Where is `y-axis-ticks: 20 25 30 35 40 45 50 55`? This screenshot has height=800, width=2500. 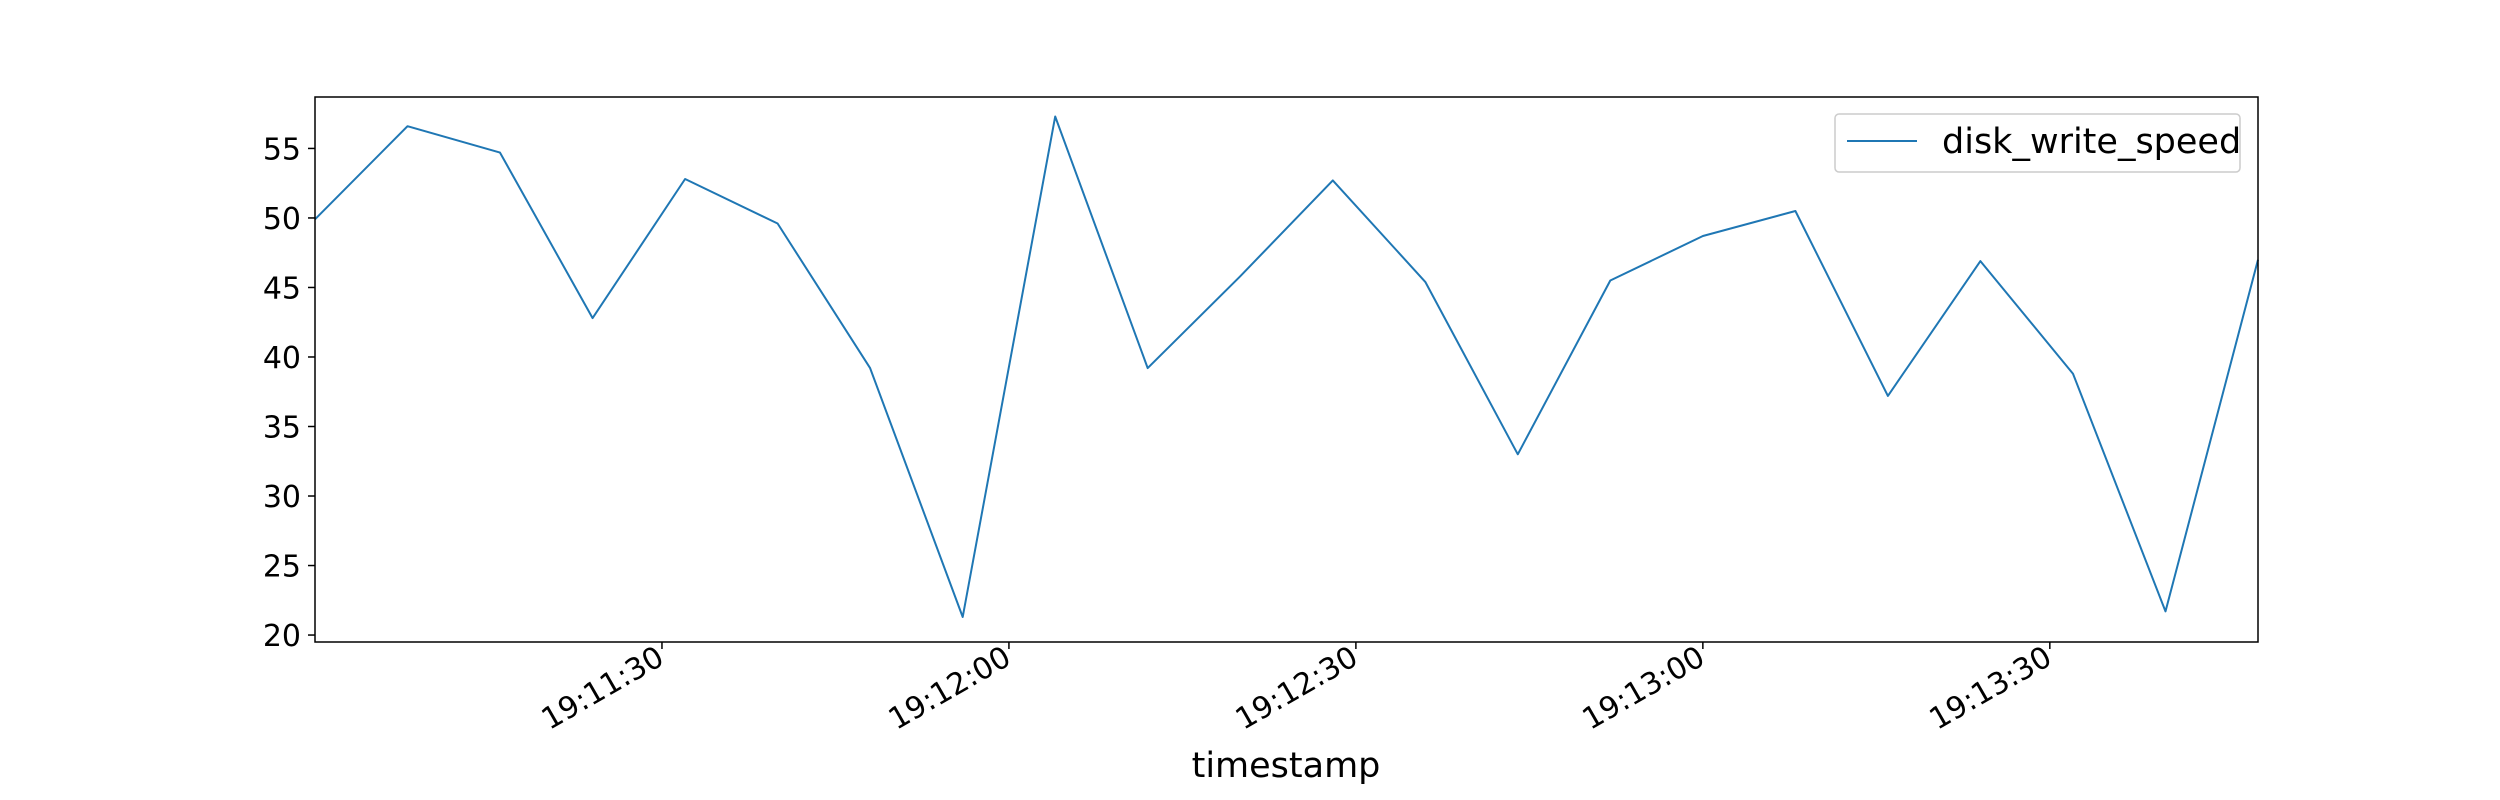 y-axis-ticks: 20 25 30 35 40 45 50 55 is located at coordinates (289, 393).